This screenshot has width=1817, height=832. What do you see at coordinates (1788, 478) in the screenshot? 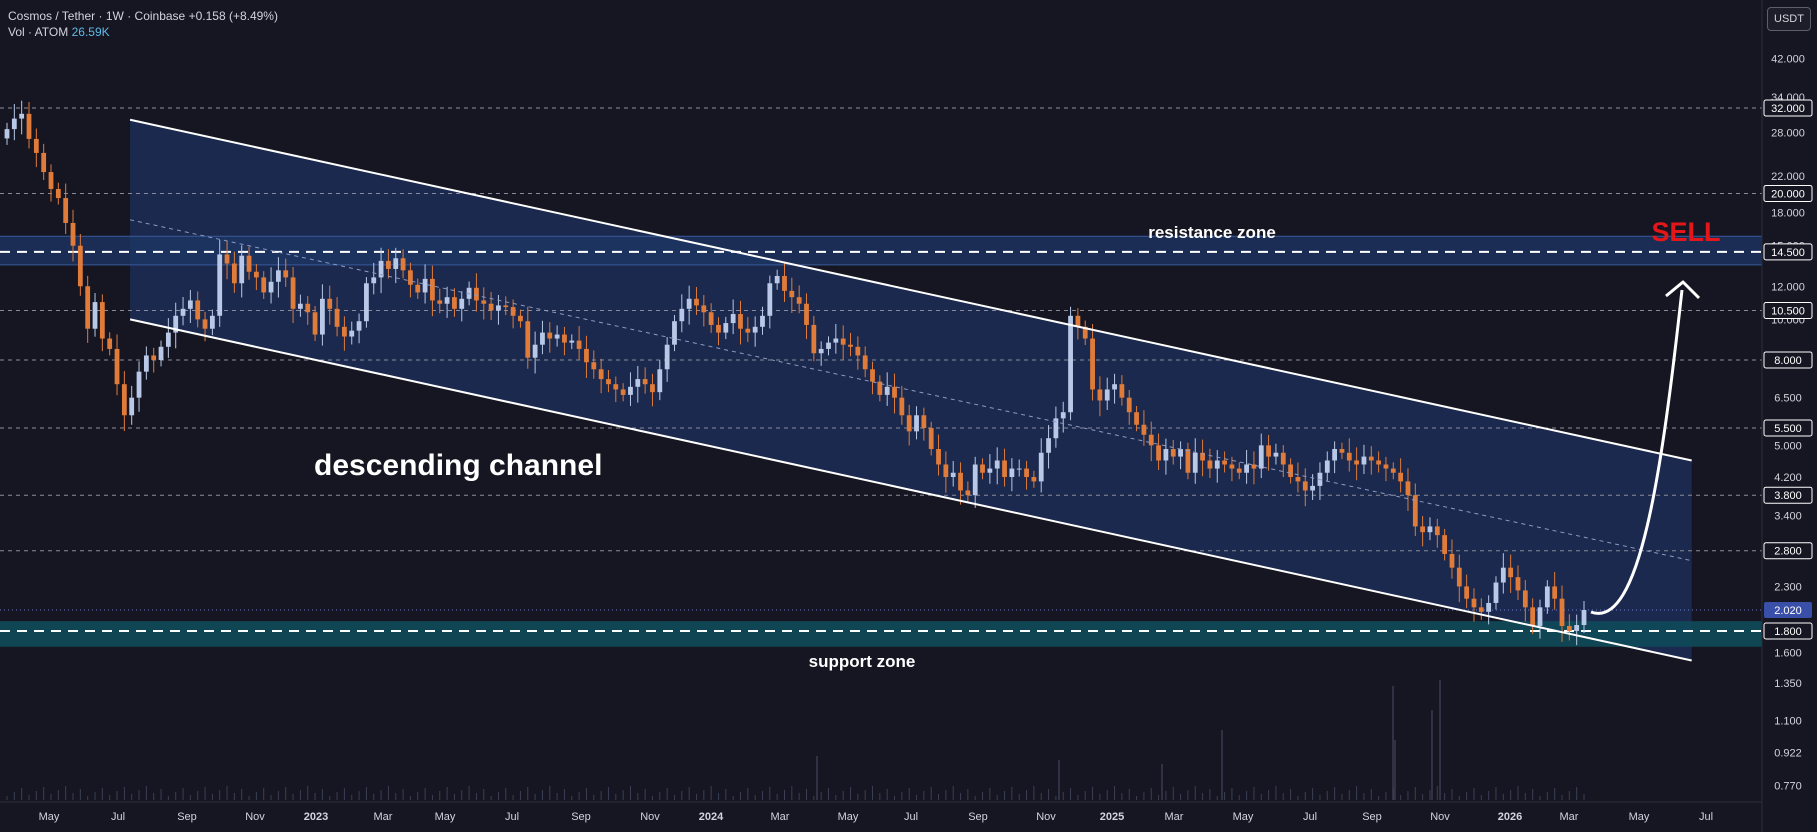
I see `price-tick-label: 4.200` at bounding box center [1788, 478].